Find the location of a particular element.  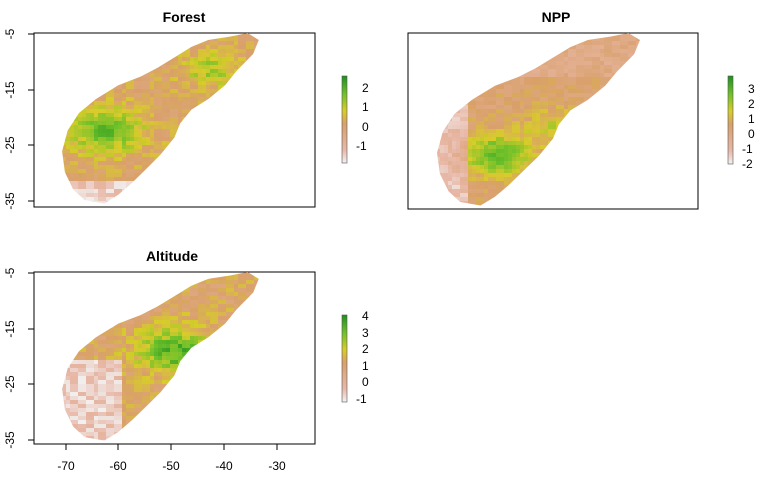

y-tick-label: -15 is located at coordinates (10, 90).